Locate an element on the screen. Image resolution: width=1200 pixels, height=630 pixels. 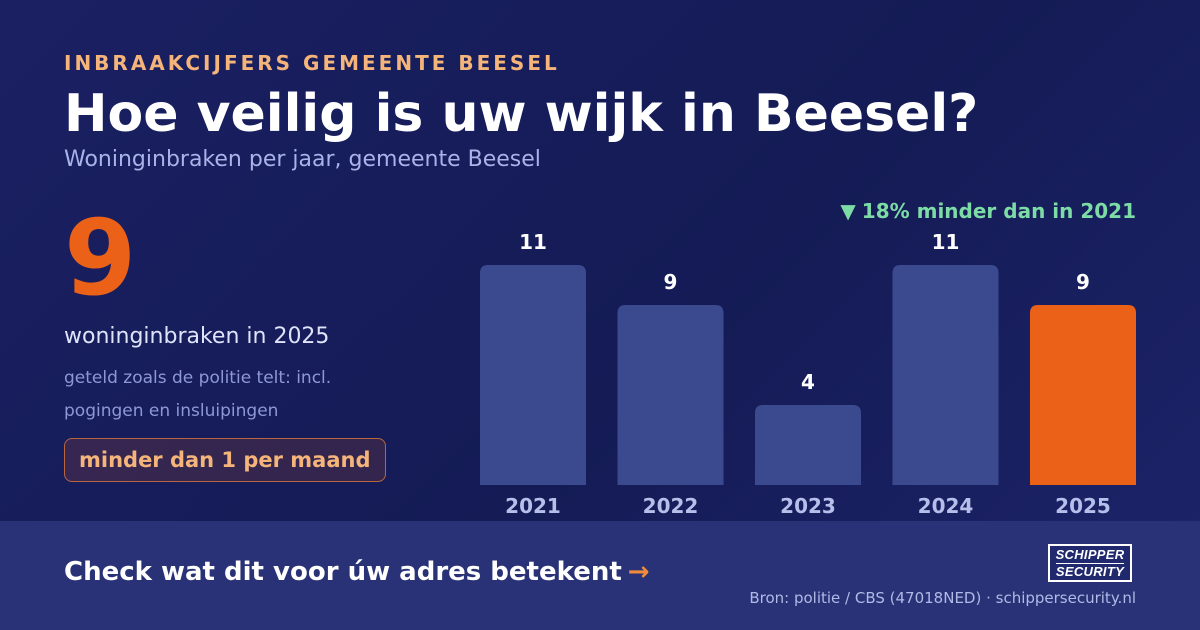
eyebrow-label: INBRAAKCIJFERS GEMEENTE BEESEL is located at coordinates (312, 63).